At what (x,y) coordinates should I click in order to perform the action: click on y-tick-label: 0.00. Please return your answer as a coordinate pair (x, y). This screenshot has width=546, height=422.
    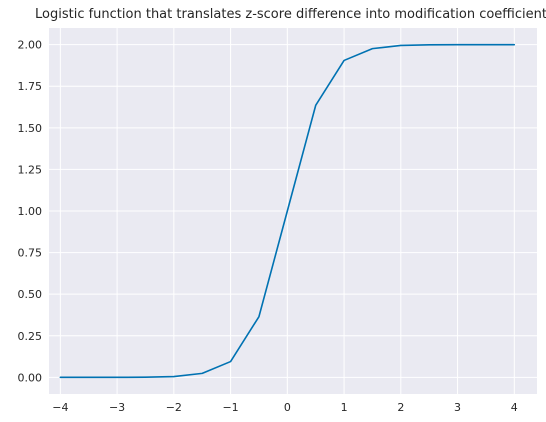
    Looking at the image, I should click on (30, 377).